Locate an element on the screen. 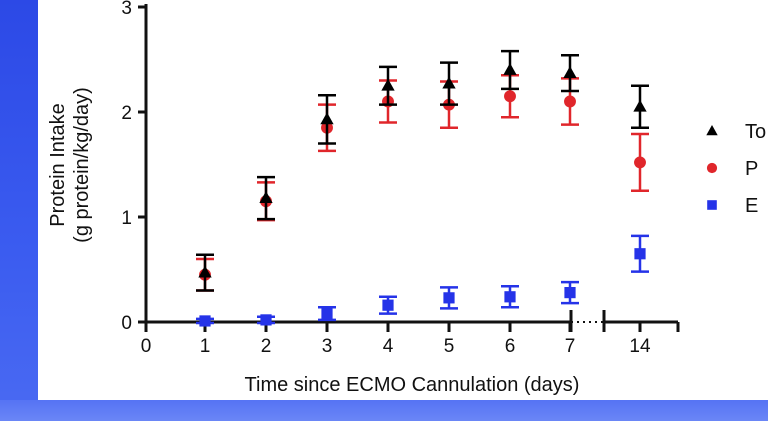 The image size is (768, 421). x-tick-label: 5 is located at coordinates (449, 346).